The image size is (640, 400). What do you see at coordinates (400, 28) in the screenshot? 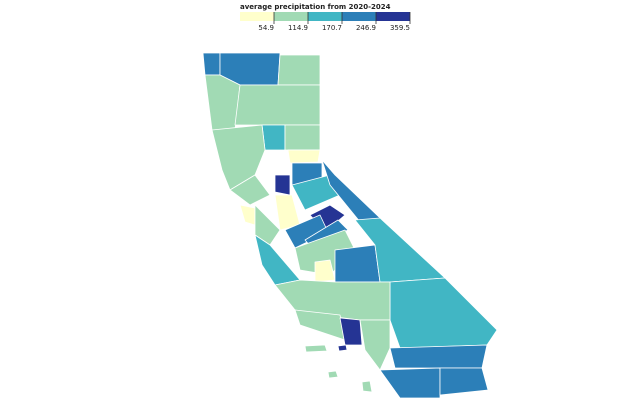
I see `legend-tick-label: 359.5` at bounding box center [400, 28].